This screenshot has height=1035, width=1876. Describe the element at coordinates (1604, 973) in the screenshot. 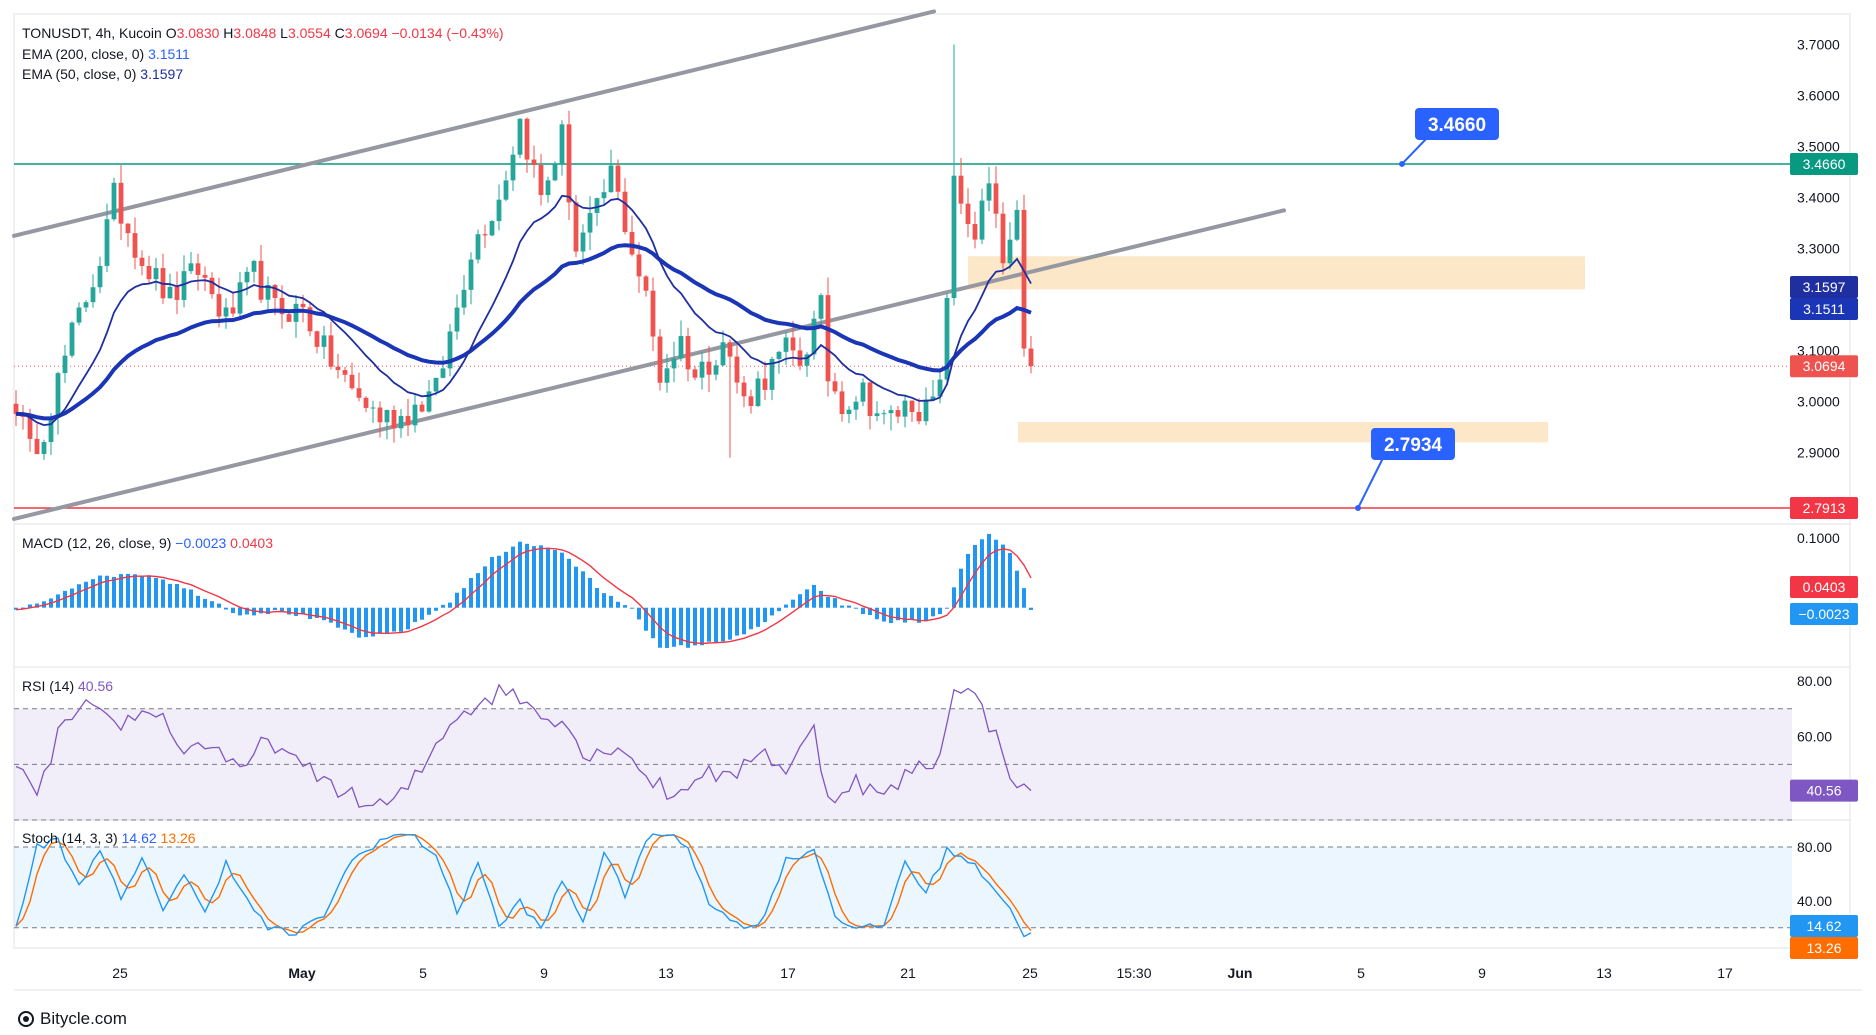

I see `time-tick-label: 13` at that location.